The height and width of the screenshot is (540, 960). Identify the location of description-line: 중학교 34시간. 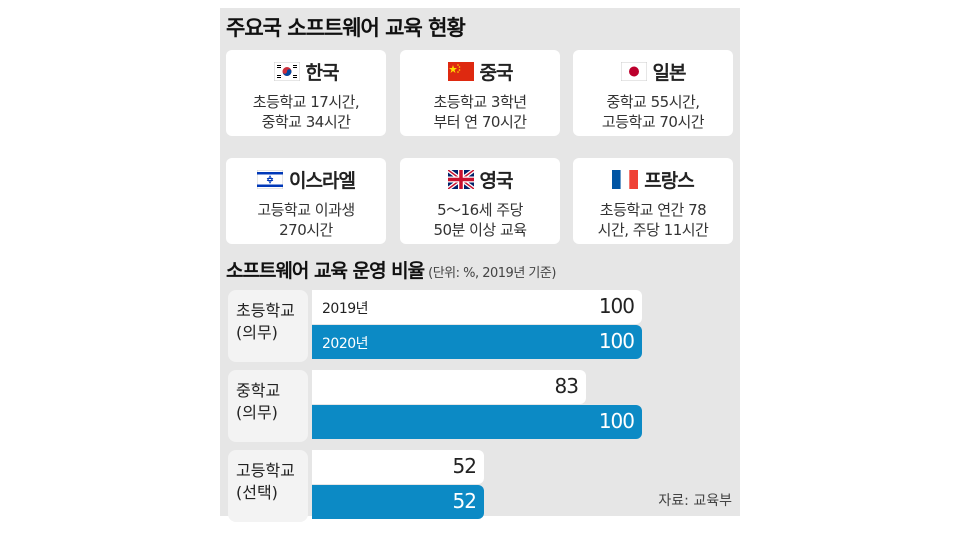
(306, 122).